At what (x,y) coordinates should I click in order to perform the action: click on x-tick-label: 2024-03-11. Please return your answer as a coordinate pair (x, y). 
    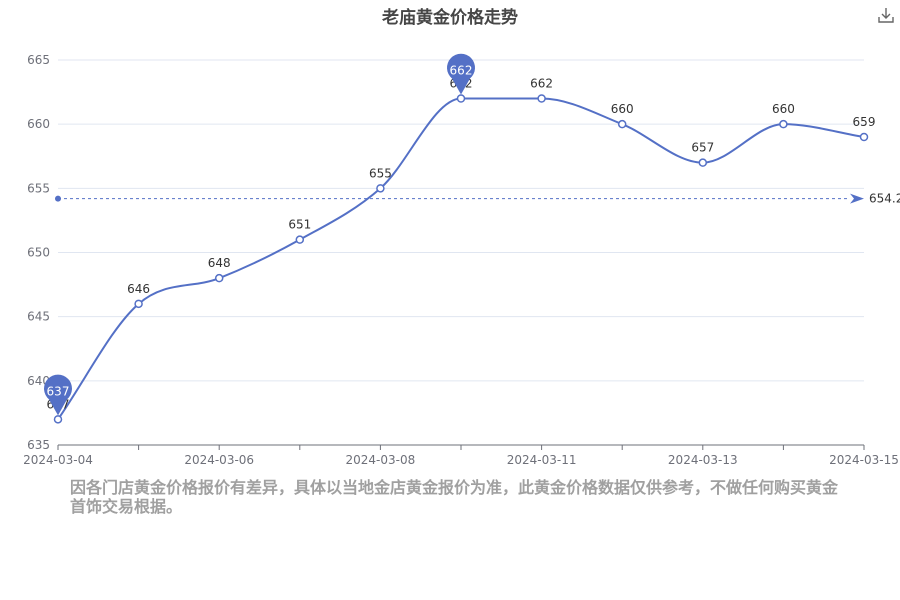
    Looking at the image, I should click on (542, 460).